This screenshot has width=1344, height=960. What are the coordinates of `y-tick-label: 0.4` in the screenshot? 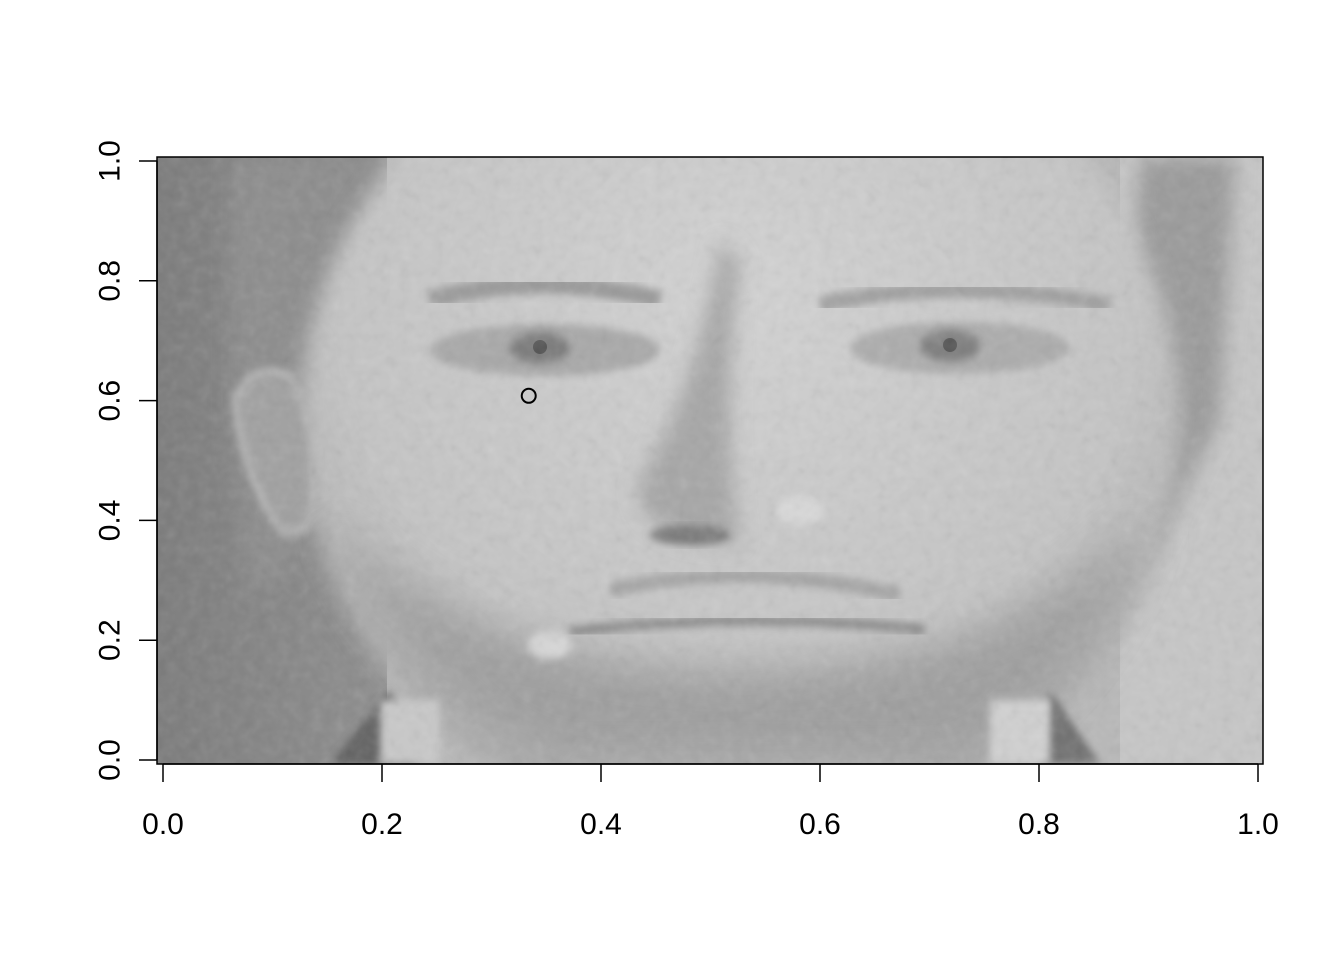 It's located at (110, 521).